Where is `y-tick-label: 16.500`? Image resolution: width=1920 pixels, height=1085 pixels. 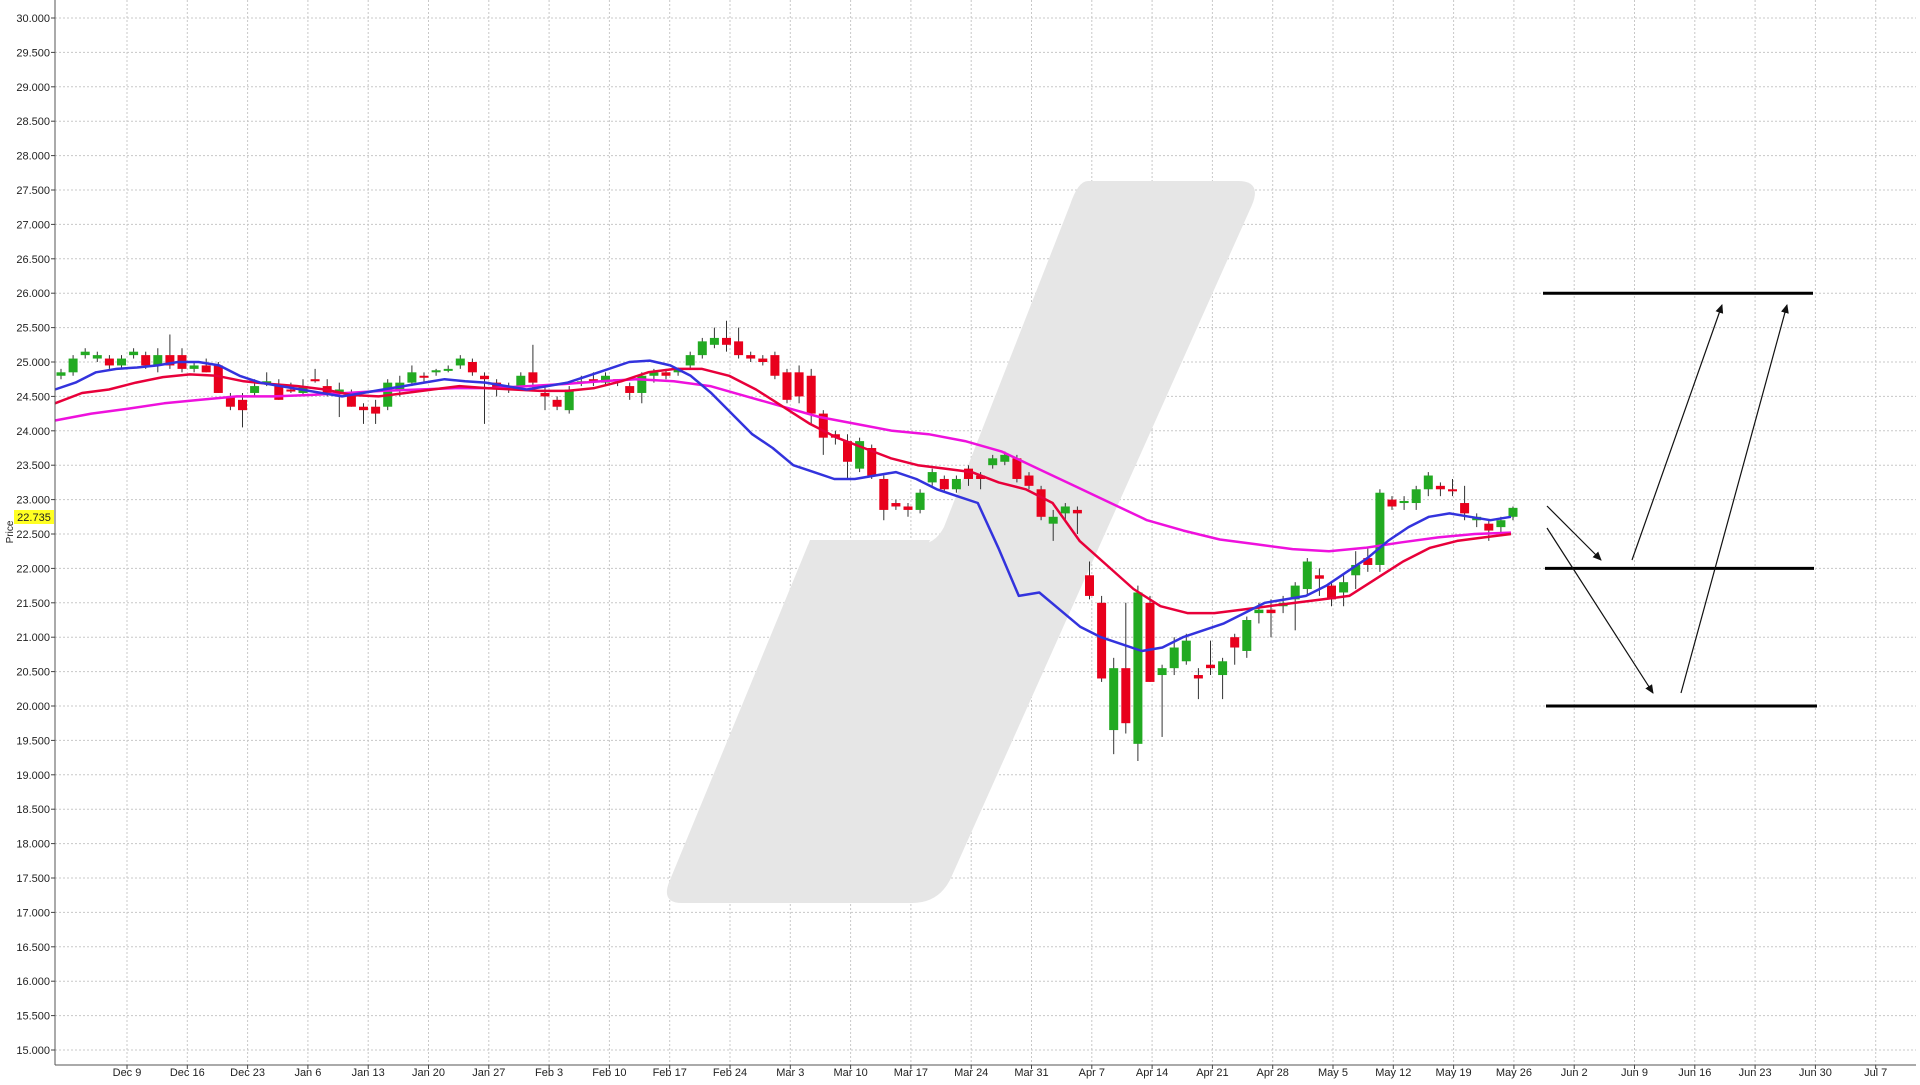 y-tick-label: 16.500 is located at coordinates (33, 948).